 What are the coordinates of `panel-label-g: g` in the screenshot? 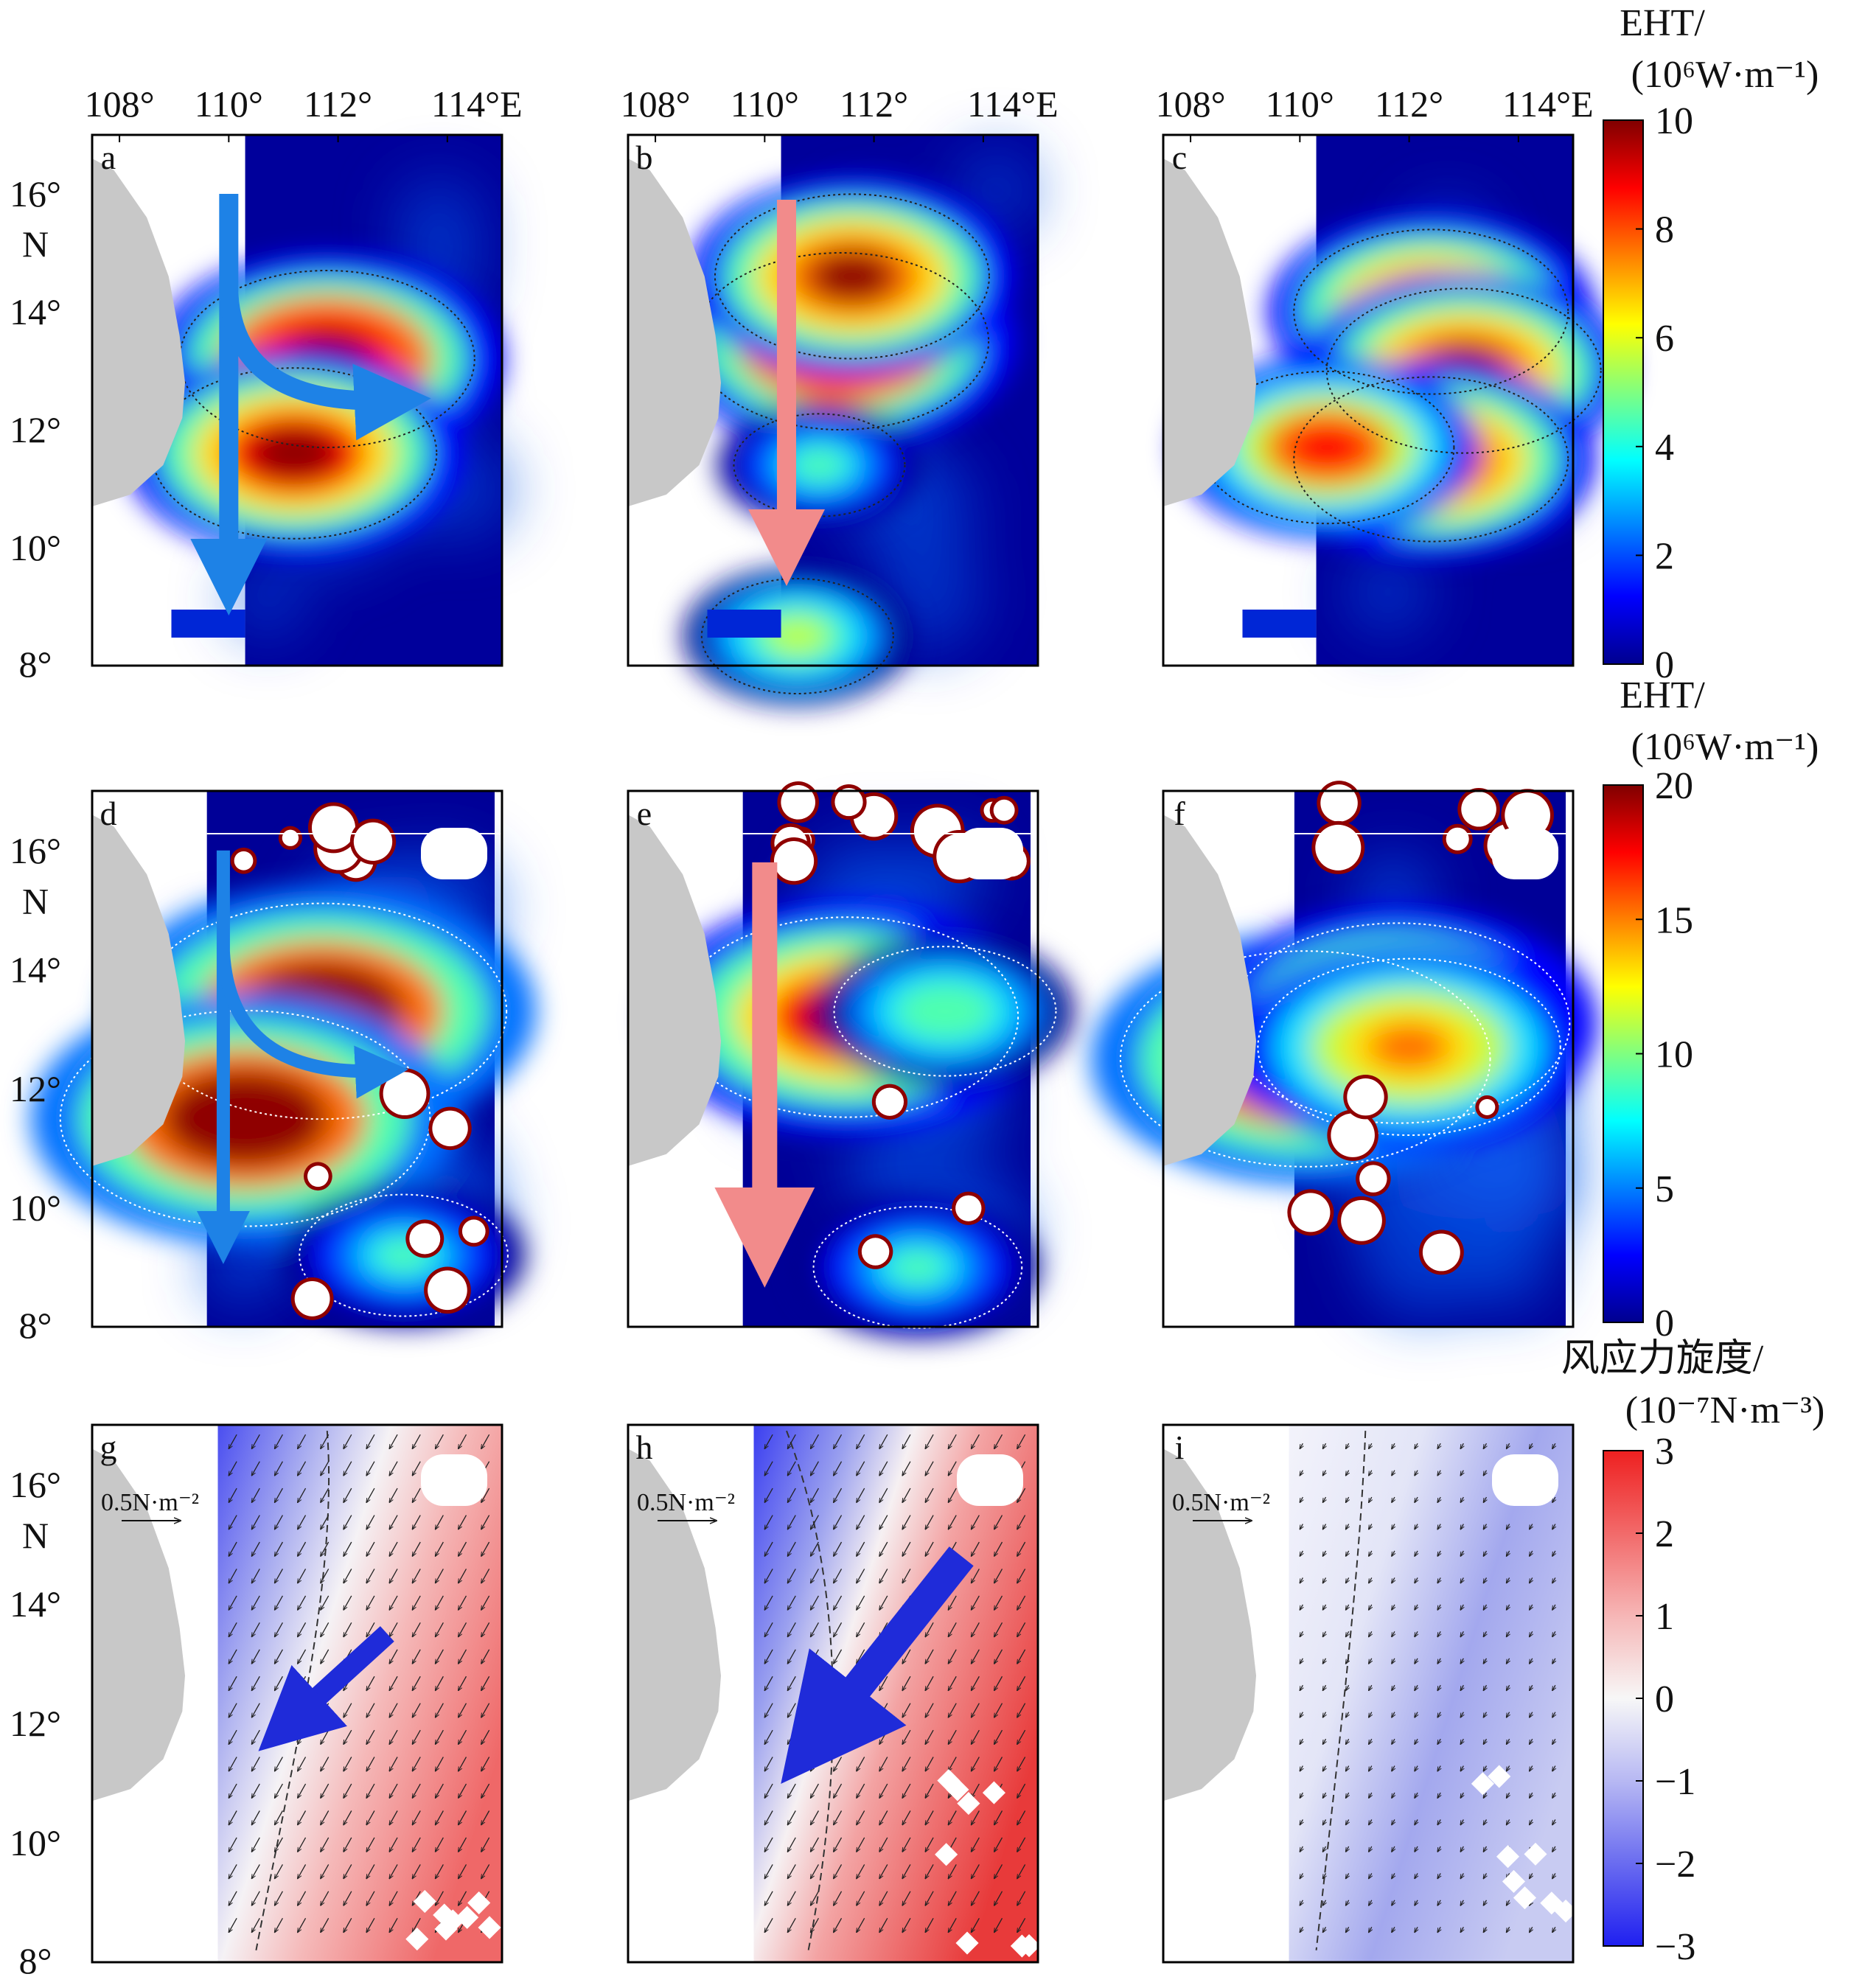 It's located at (108, 1447).